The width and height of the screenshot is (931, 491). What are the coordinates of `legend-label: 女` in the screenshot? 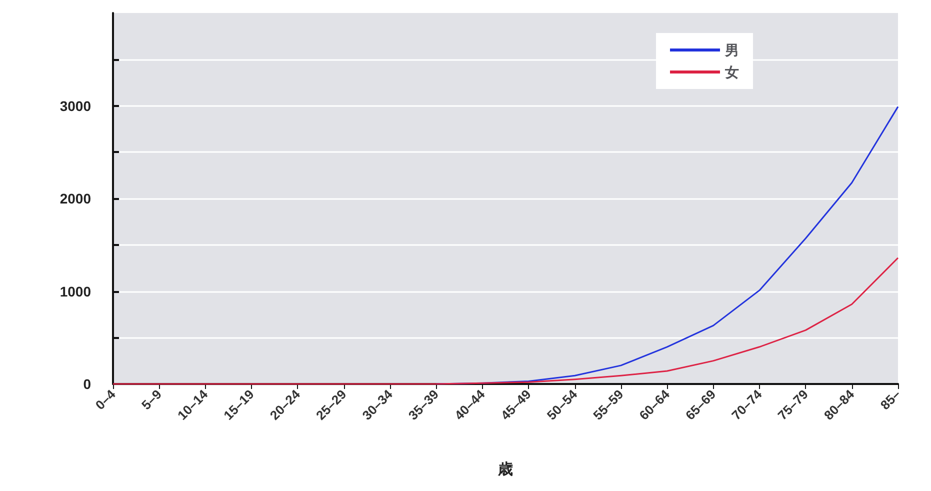 It's located at (731, 72).